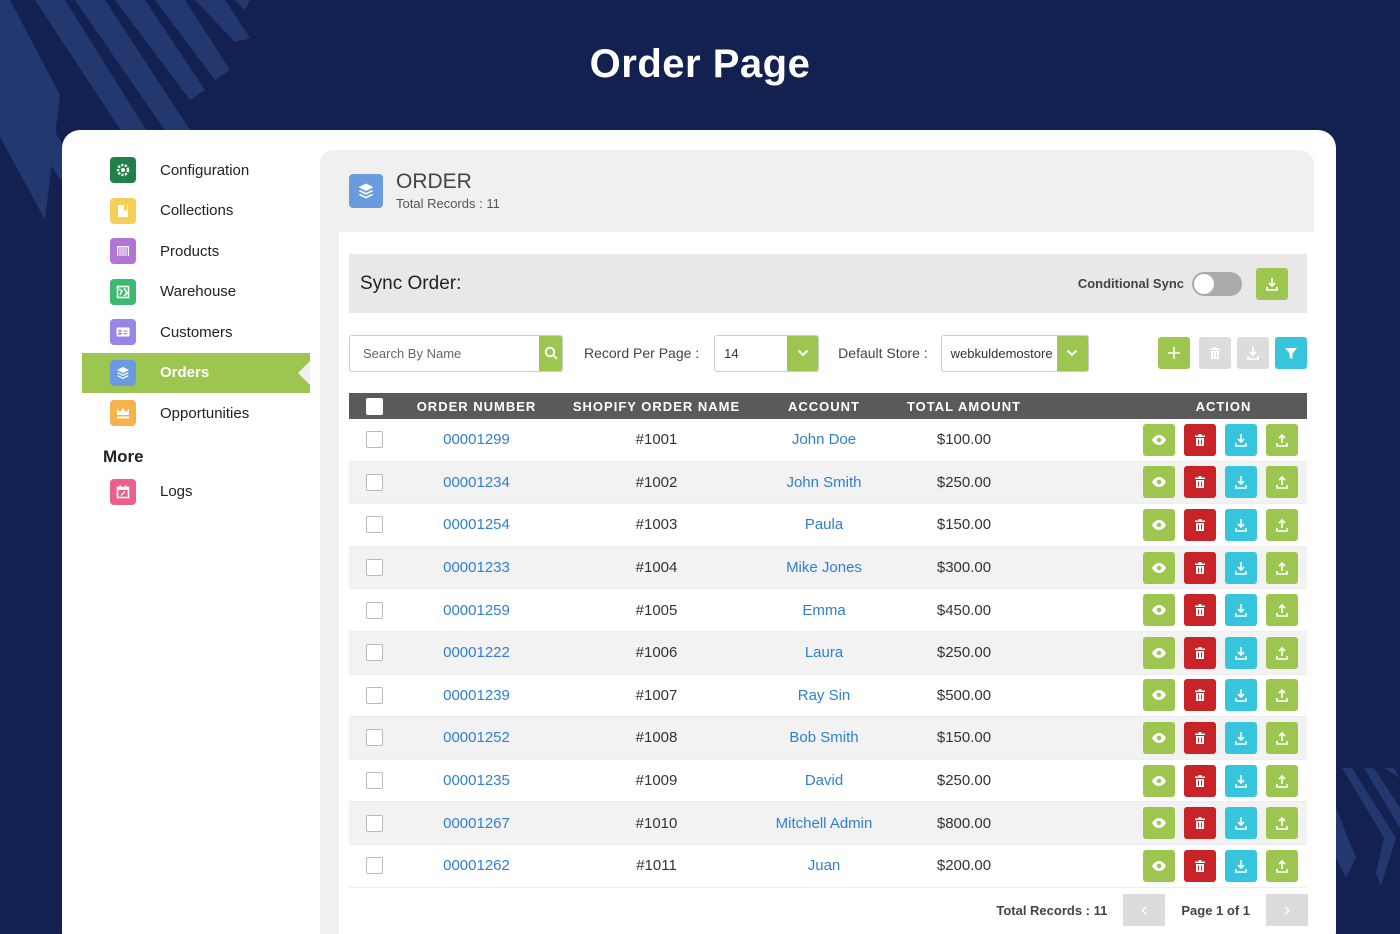 This screenshot has height=934, width=1400. Describe the element at coordinates (1217, 283) in the screenshot. I see `conditional-sync-toggle` at that location.